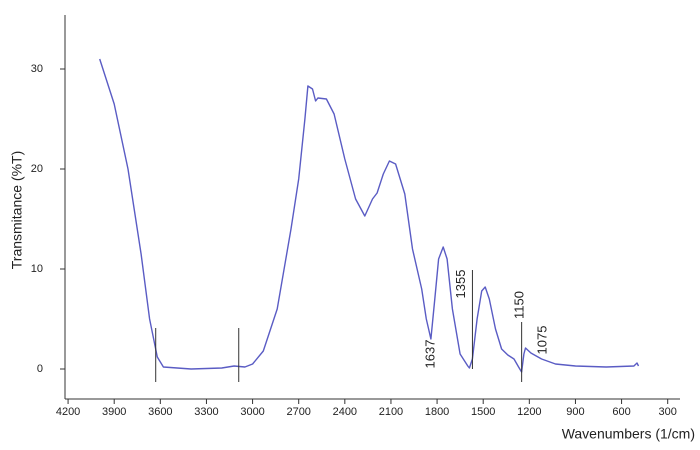 The image size is (700, 450). Describe the element at coordinates (429, 354) in the screenshot. I see `annotation: 1637` at that location.